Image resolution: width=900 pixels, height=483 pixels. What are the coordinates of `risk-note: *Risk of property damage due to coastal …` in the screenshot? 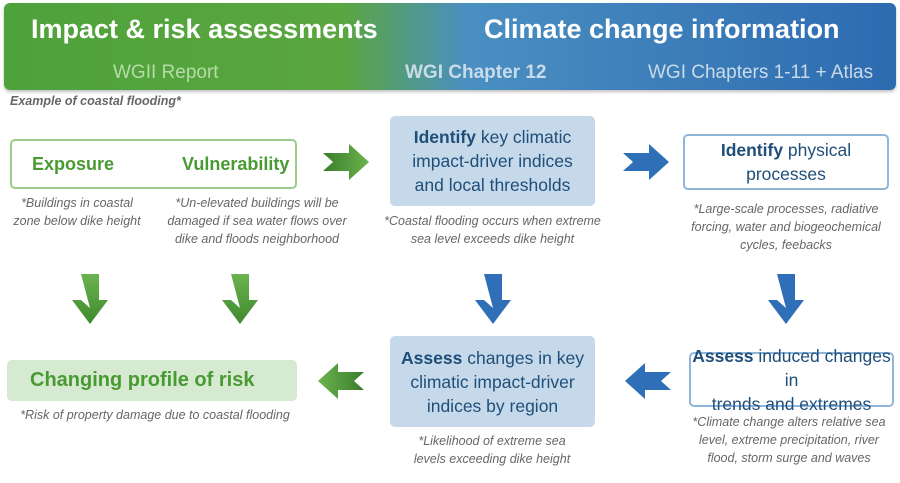 It's located at (155, 415).